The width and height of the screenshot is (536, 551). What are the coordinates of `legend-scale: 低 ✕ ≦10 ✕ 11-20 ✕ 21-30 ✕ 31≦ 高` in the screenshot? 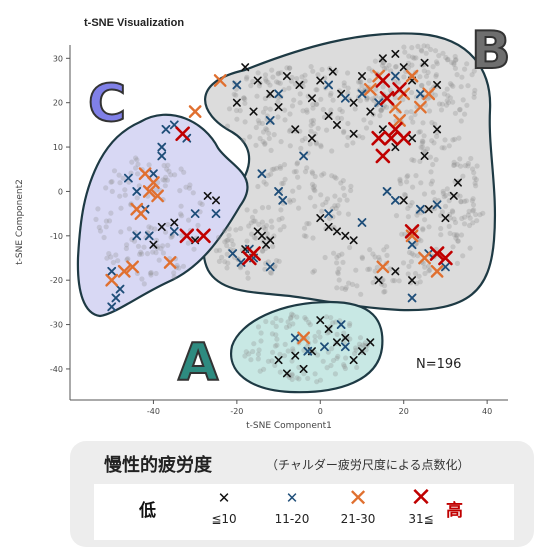 It's located at (304, 512).